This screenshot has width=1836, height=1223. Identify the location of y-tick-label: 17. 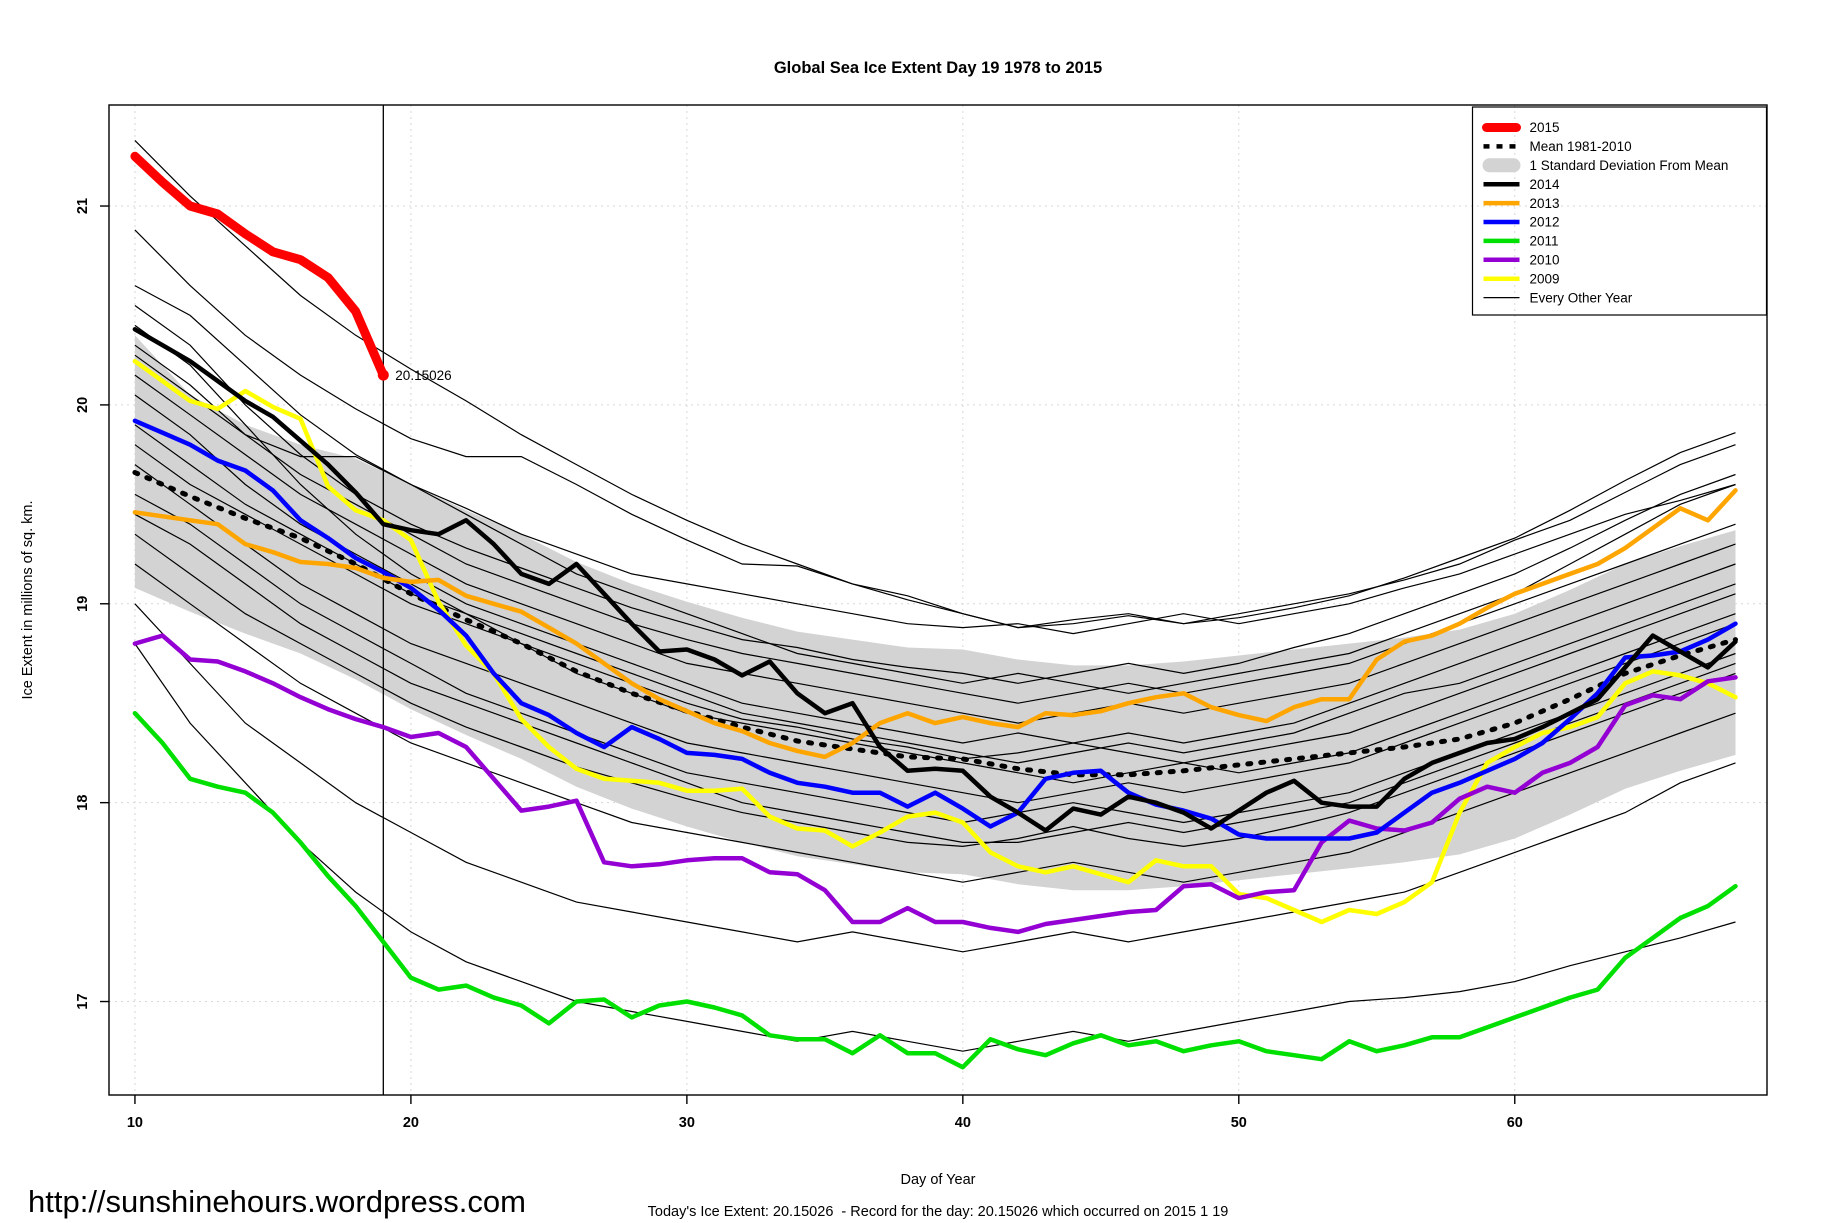
(83, 1001).